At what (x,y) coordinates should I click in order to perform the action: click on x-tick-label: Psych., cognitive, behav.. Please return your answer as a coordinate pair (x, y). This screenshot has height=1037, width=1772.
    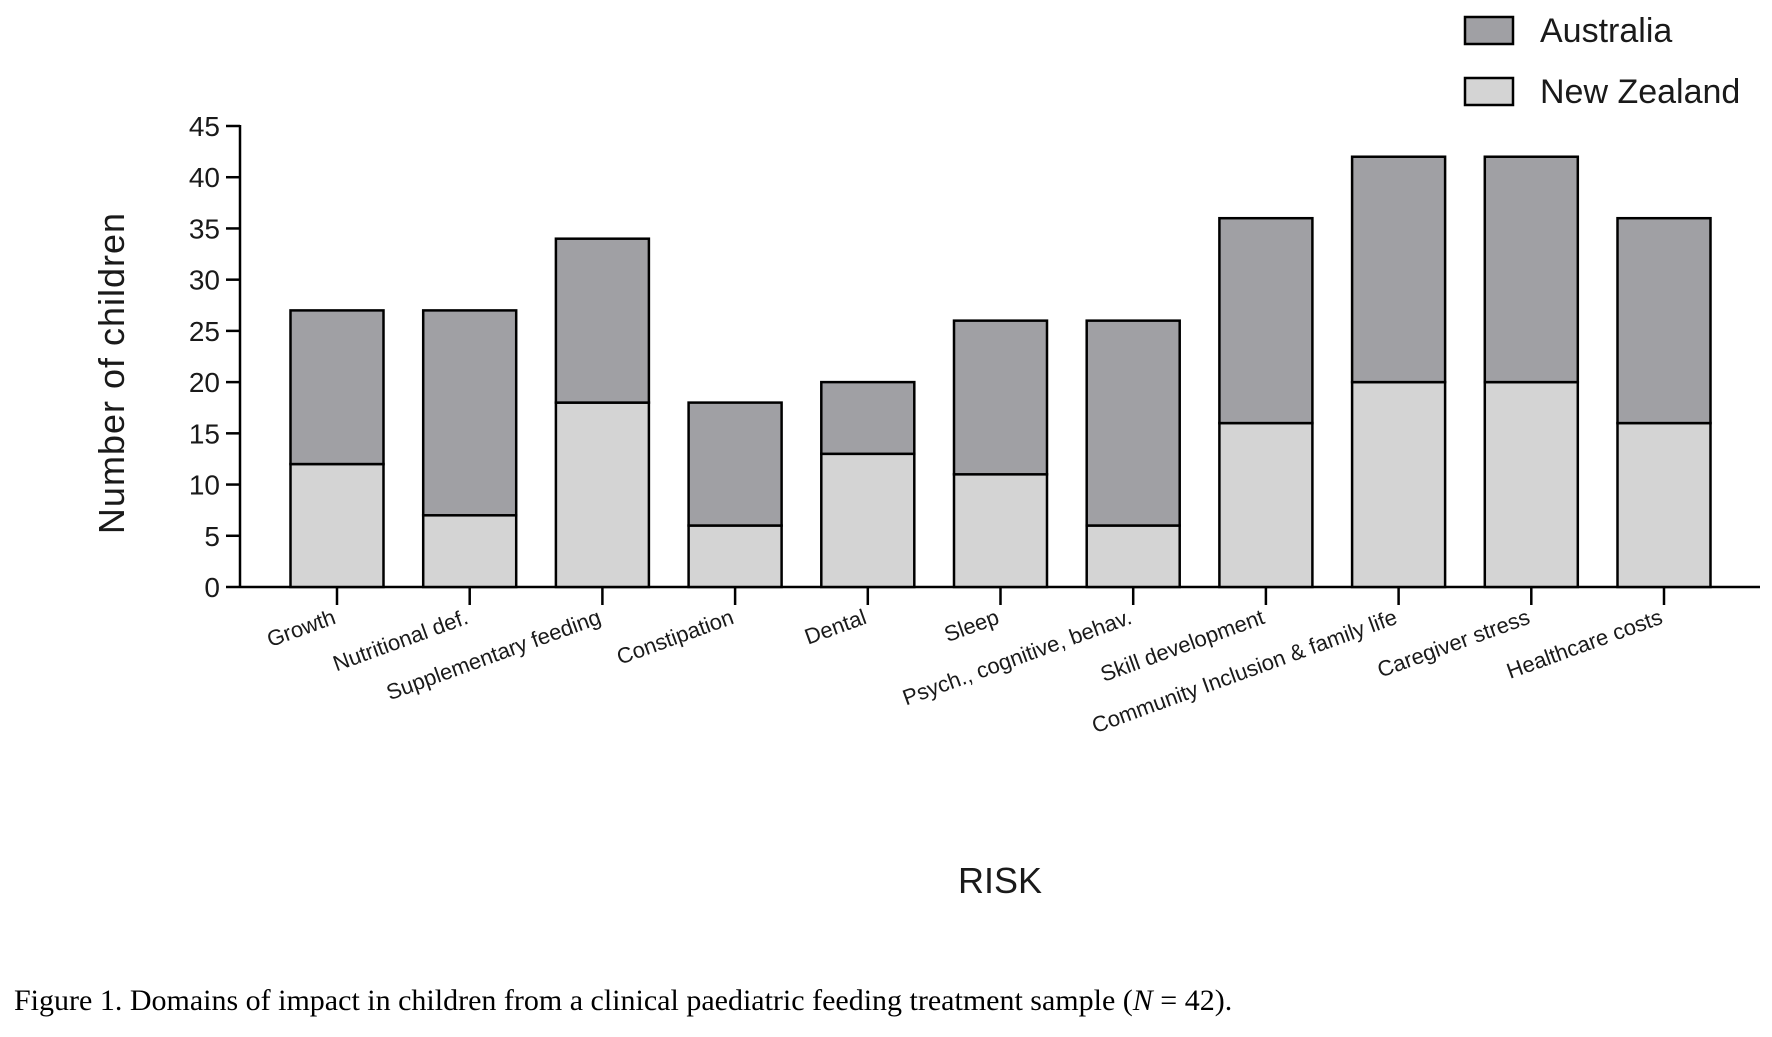
    Looking at the image, I should click on (1017, 657).